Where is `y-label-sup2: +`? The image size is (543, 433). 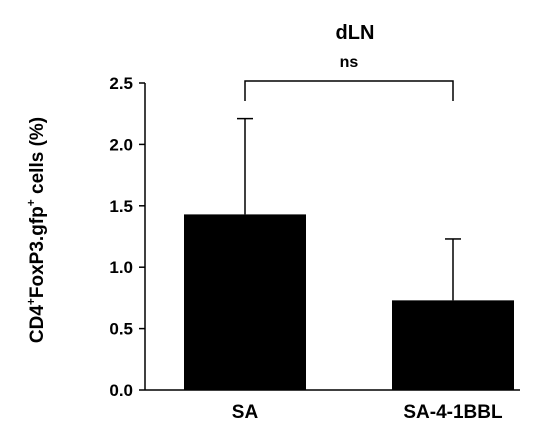 y-label-sup2: + is located at coordinates (31, 202).